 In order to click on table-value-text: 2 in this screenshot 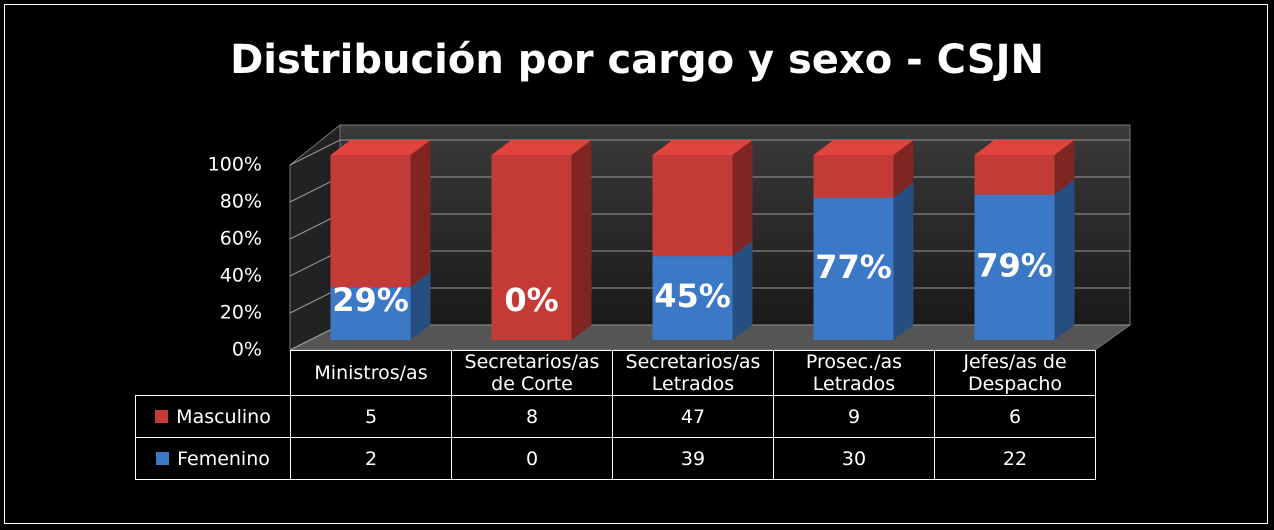, I will do `click(371, 458)`.